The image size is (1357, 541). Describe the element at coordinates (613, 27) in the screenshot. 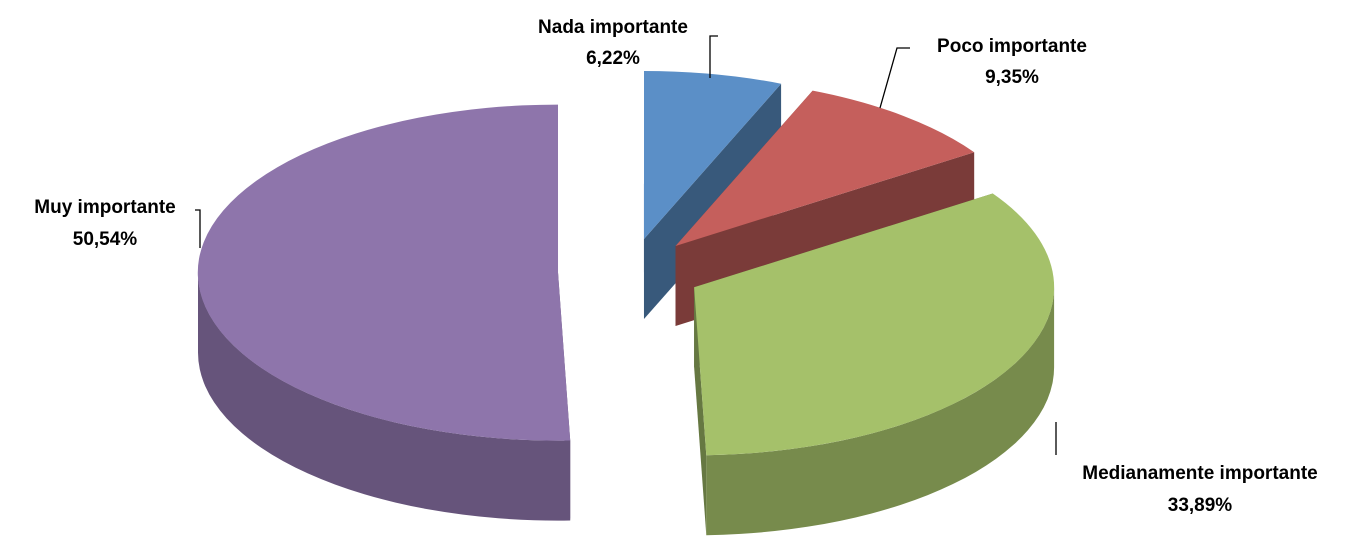

I see `slice-name: Nada importante` at that location.